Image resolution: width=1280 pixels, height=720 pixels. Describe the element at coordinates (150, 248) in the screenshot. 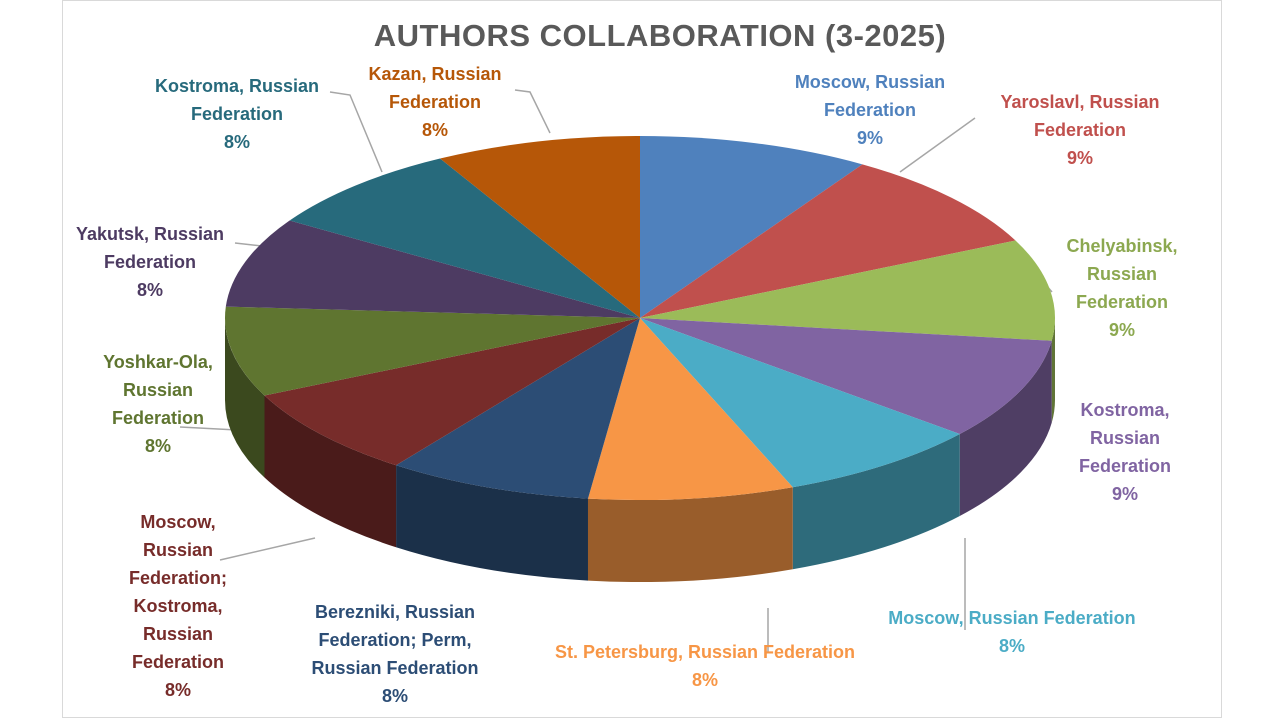

I see `label-category: Yakutsk, Russian Federation` at that location.